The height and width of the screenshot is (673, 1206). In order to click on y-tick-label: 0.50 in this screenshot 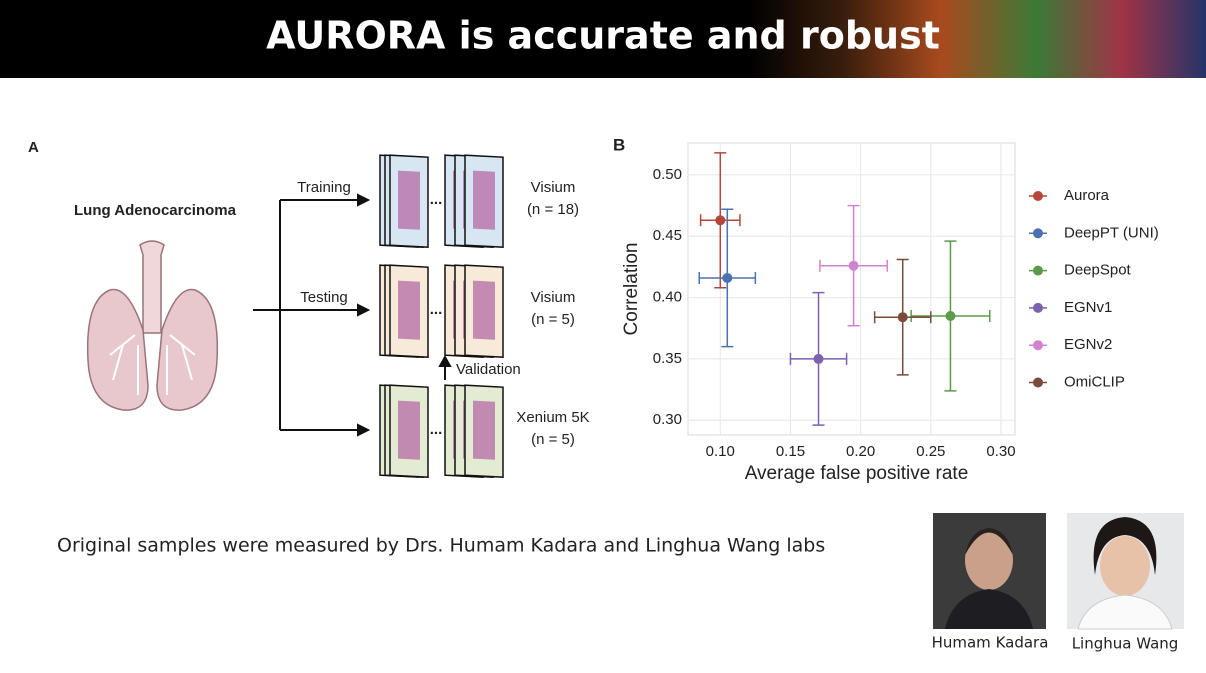, I will do `click(667, 174)`.